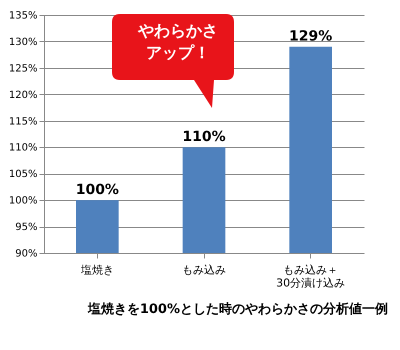  What do you see at coordinates (204, 137) in the screenshot?
I see `data-label: 110%` at bounding box center [204, 137].